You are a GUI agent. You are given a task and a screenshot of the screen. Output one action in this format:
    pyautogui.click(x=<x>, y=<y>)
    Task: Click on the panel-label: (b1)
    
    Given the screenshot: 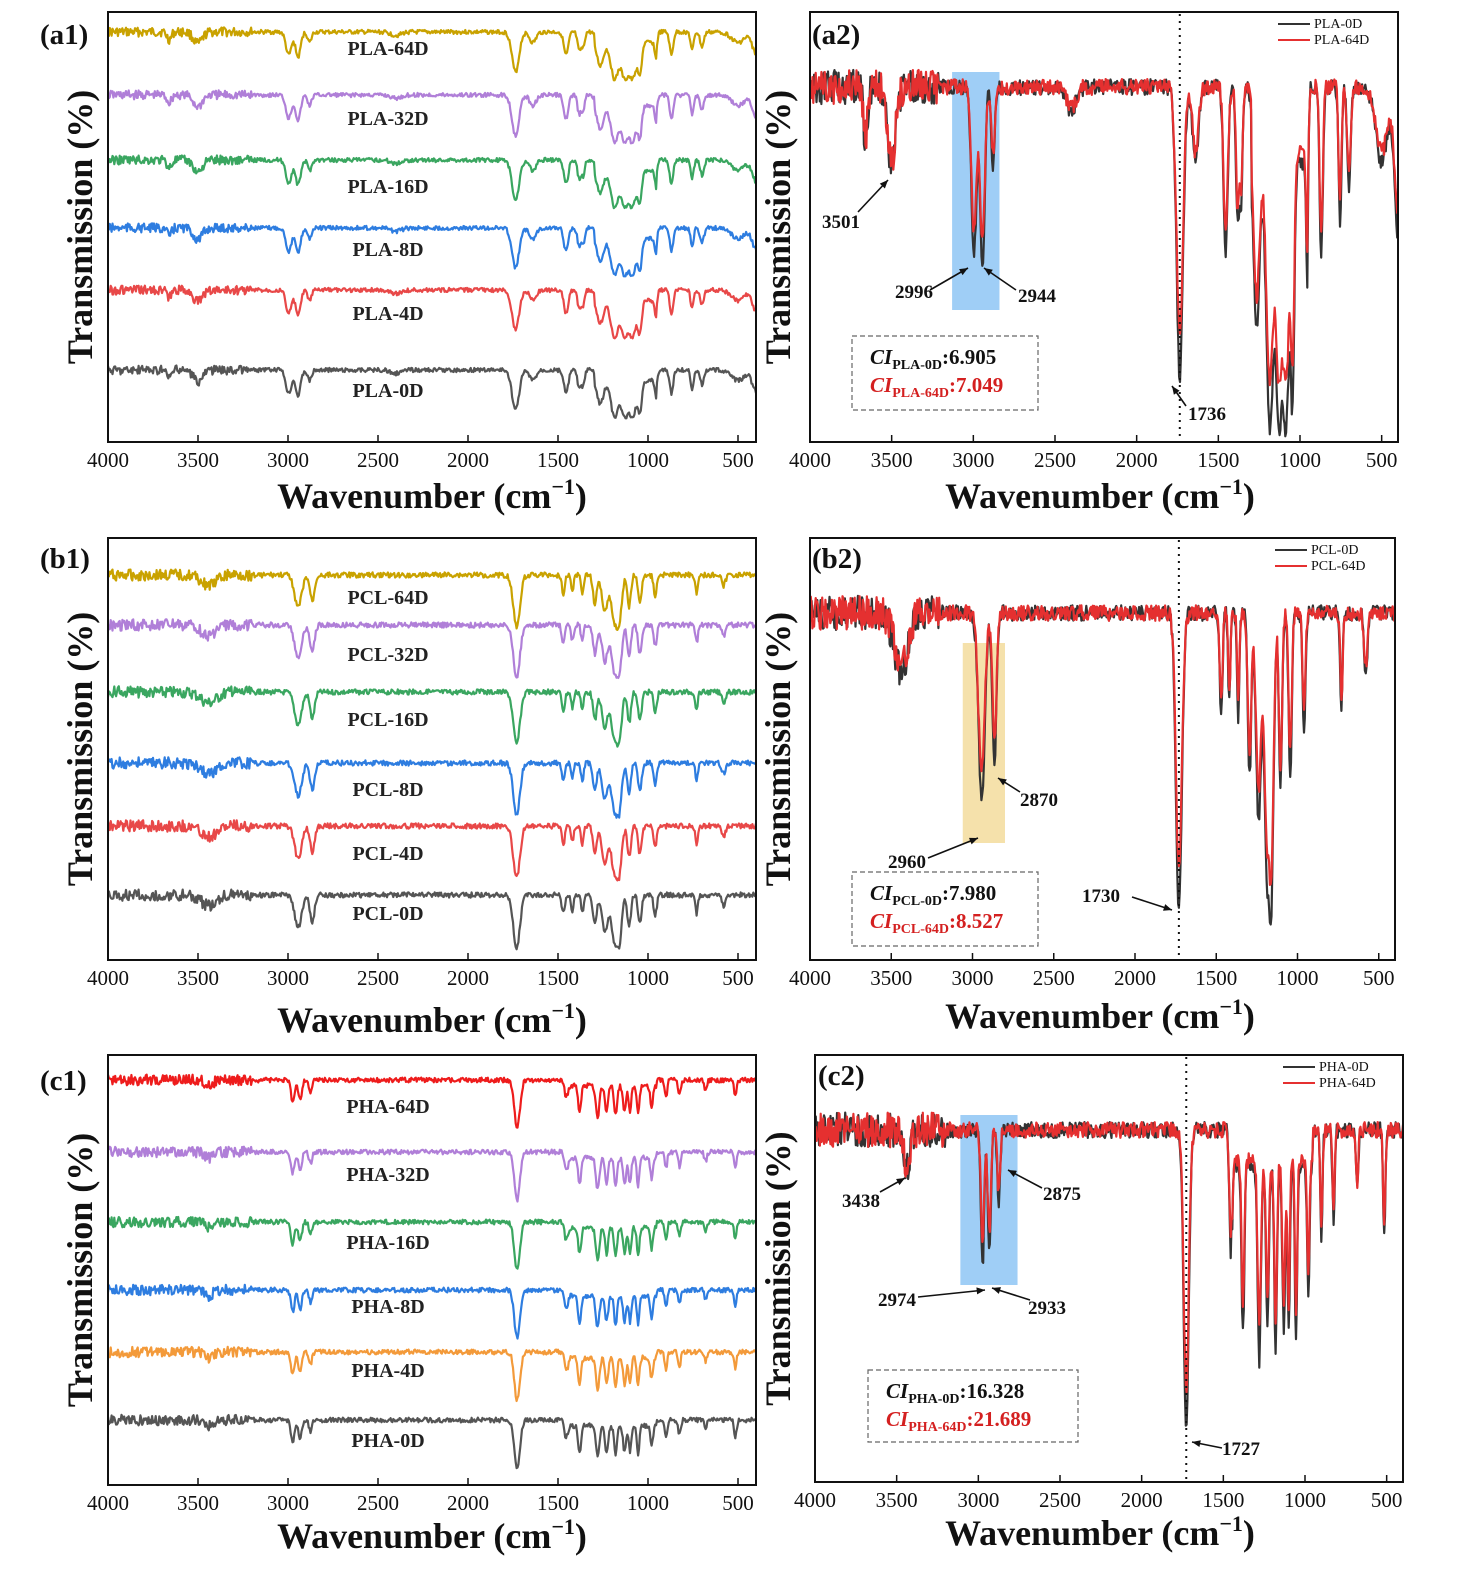 What is the action you would take?
    pyautogui.click(x=65, y=559)
    